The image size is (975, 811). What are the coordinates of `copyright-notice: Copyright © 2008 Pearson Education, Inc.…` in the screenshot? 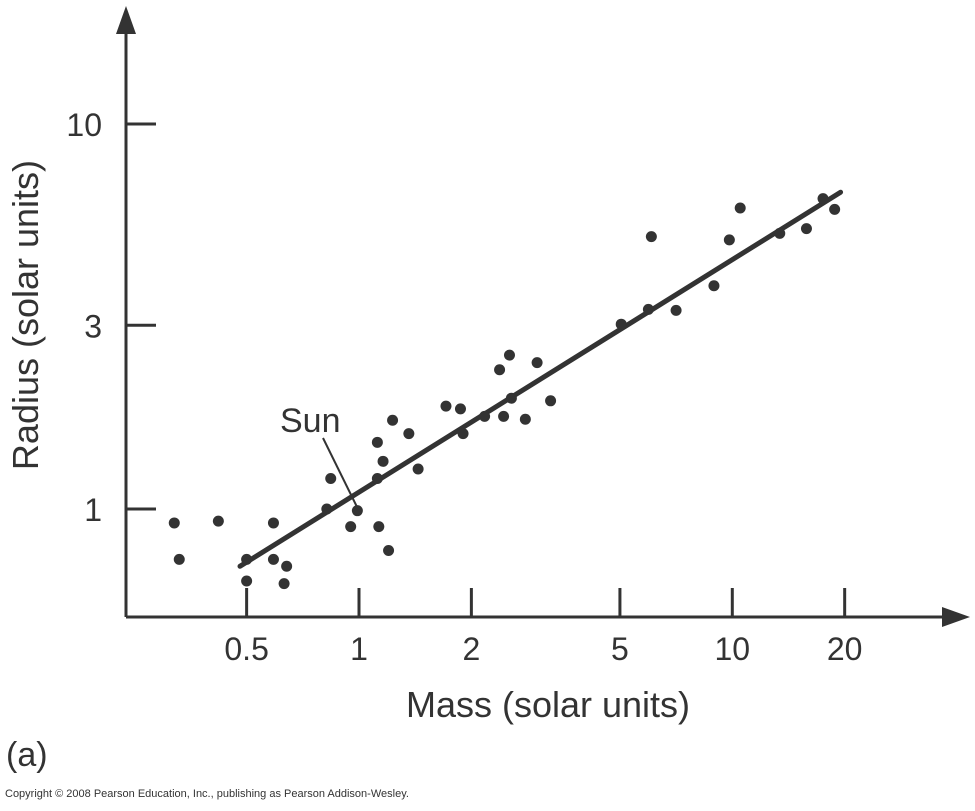 It's located at (207, 794).